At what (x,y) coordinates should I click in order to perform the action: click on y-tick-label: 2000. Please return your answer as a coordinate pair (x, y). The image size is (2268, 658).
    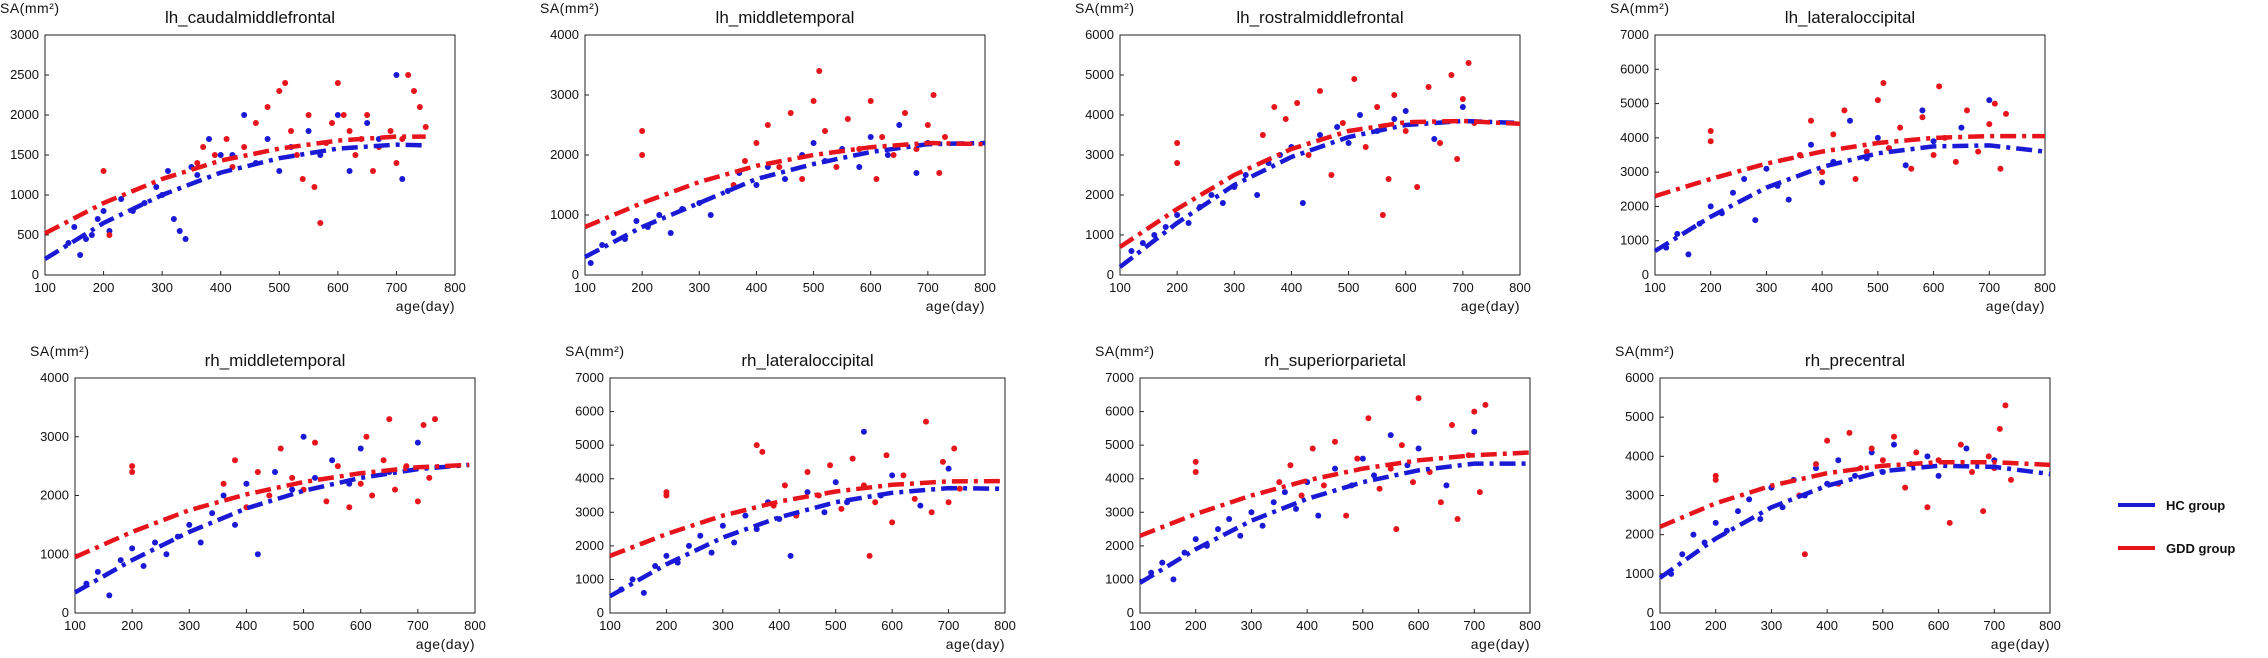
    Looking at the image, I should click on (1119, 545).